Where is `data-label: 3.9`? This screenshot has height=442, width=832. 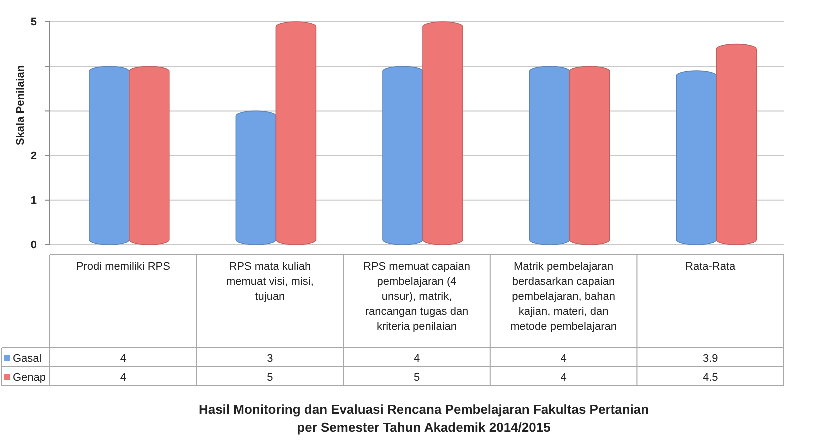
data-label: 3.9 is located at coordinates (710, 359).